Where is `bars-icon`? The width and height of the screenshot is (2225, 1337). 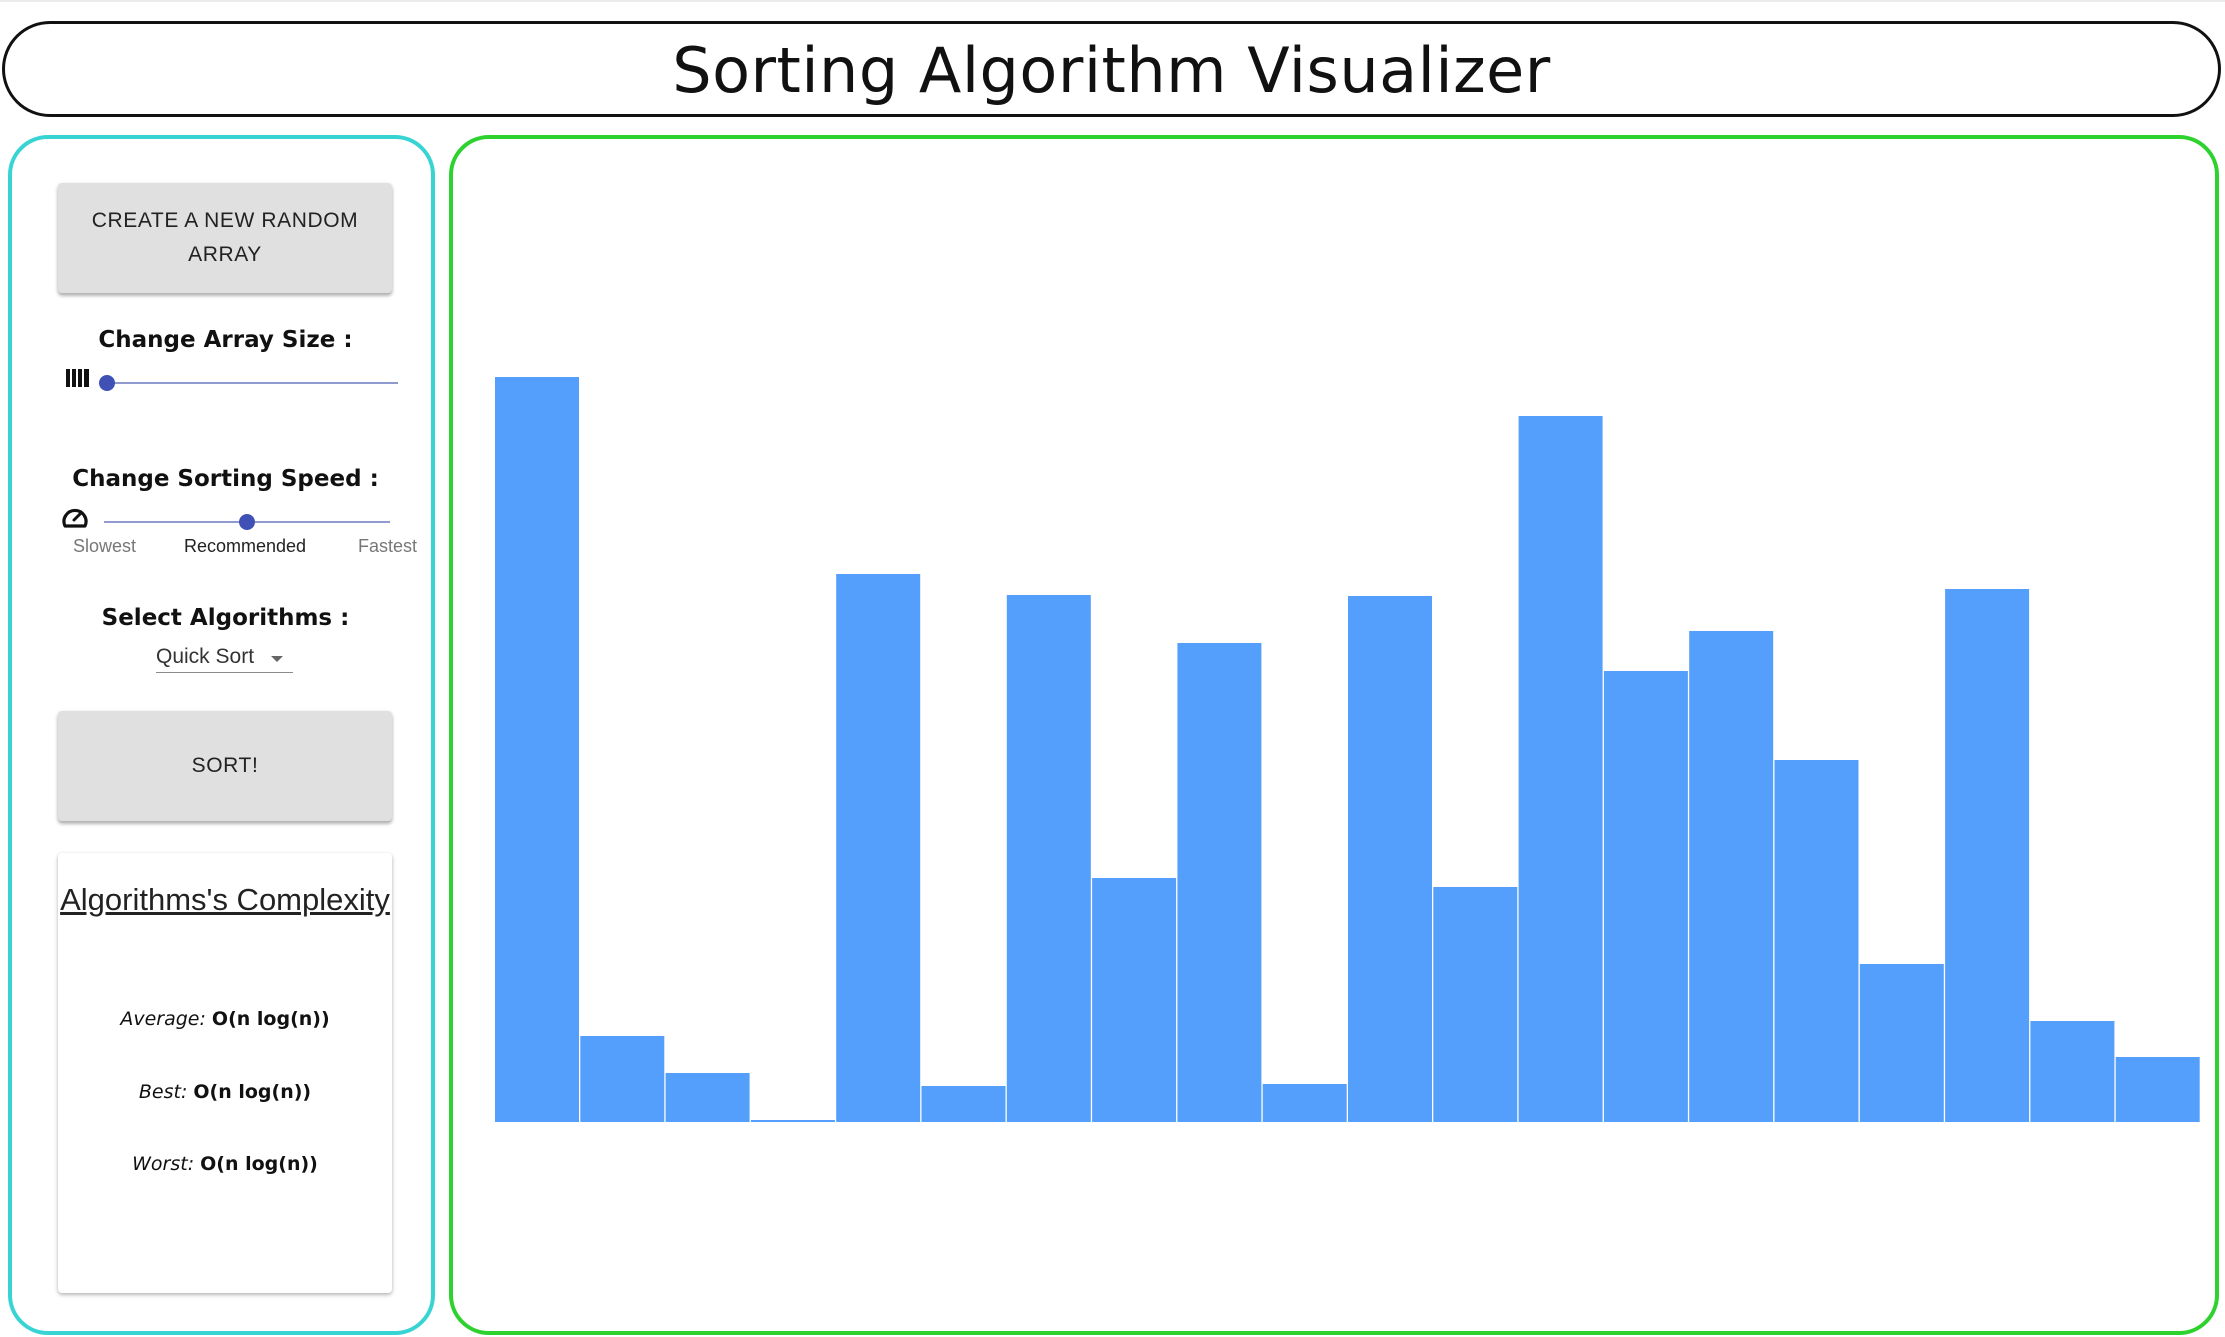
bars-icon is located at coordinates (77, 378).